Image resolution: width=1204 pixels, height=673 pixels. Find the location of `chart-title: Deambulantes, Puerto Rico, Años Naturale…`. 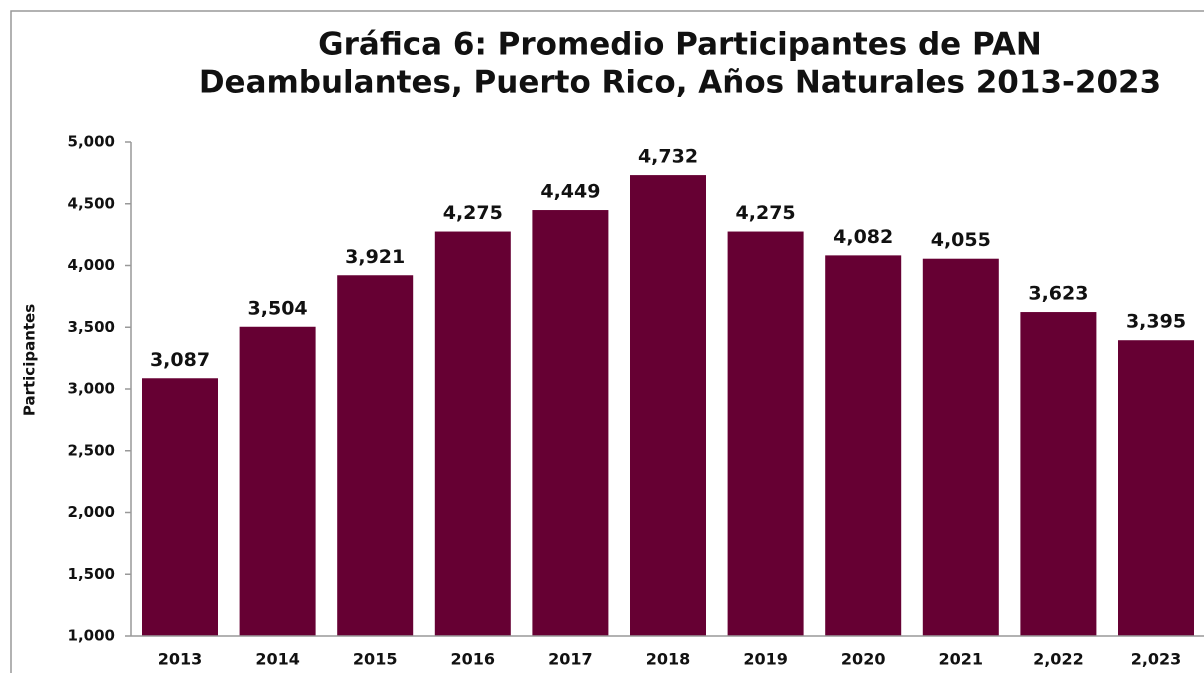

chart-title: Deambulantes, Puerto Rico, Años Naturale… is located at coordinates (680, 83).